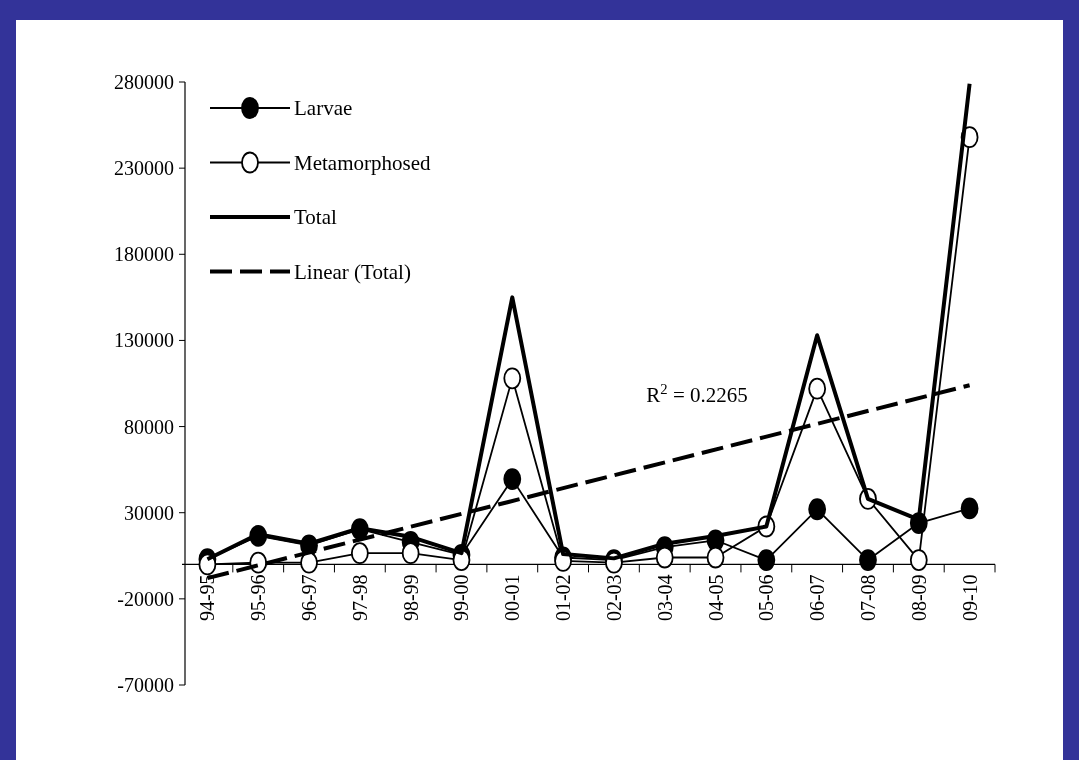 This screenshot has width=1079, height=760. Describe the element at coordinates (258, 598) in the screenshot. I see `x-tick-label: 95-96` at that location.